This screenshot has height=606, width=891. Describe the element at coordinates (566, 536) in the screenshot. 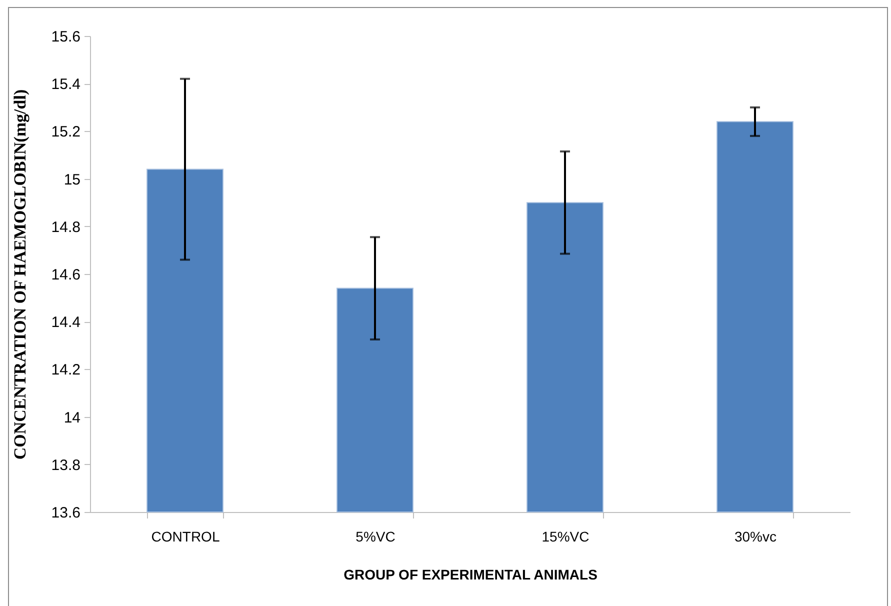

I see `x-tick-label: 15%VC` at that location.